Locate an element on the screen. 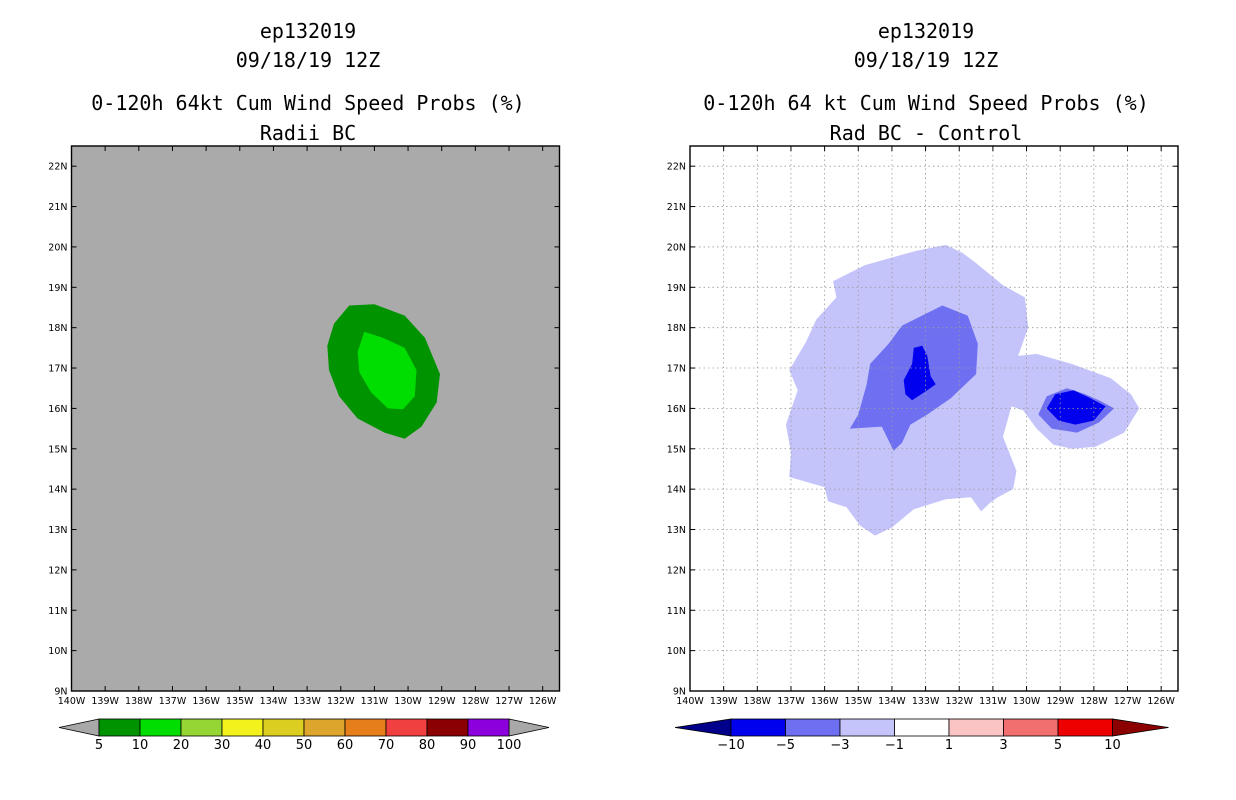  colorbar-label: 70 is located at coordinates (386, 745).